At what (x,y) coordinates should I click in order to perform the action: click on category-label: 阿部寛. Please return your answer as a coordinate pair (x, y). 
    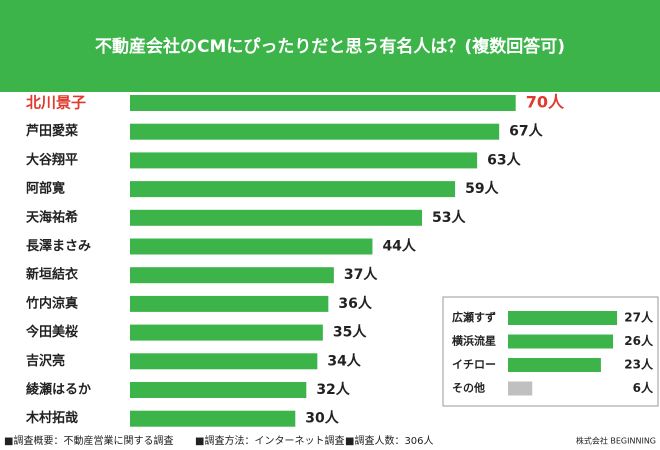
    Looking at the image, I should click on (45, 189).